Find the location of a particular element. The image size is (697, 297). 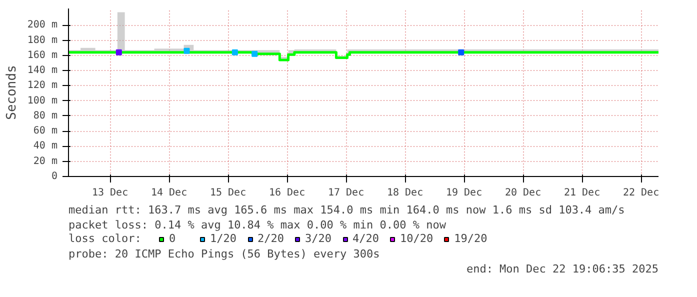

legend-label: 2/20 is located at coordinates (271, 238).